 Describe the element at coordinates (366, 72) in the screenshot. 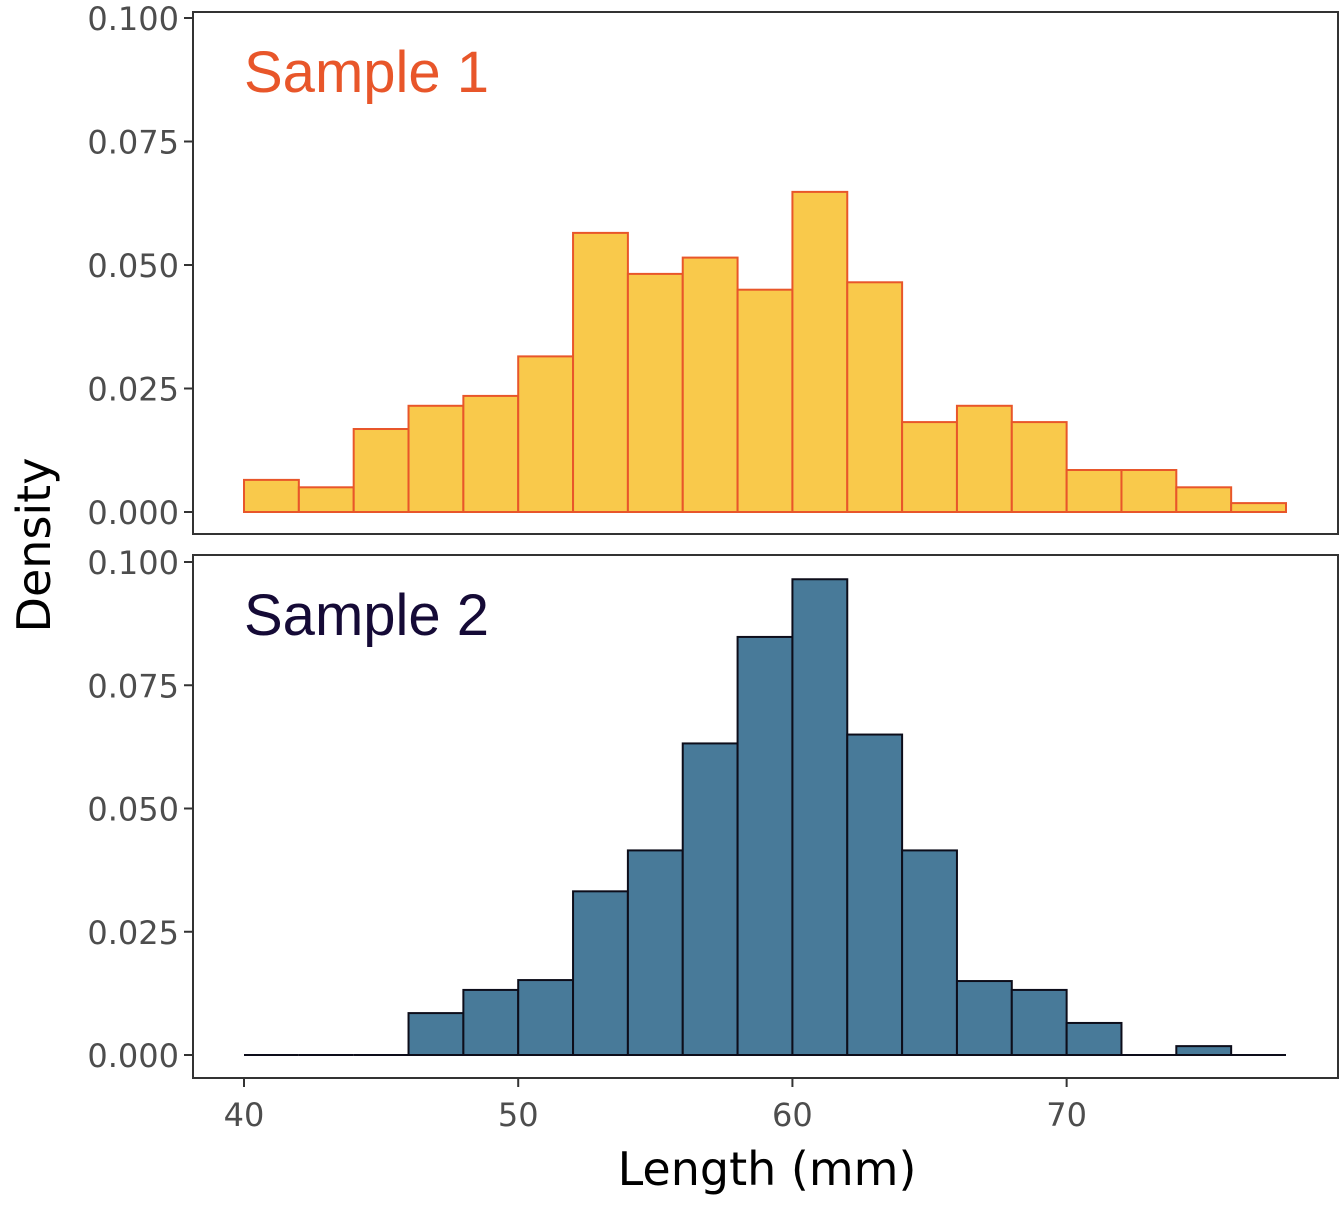

I see `panel-1-label: Sample 1` at that location.